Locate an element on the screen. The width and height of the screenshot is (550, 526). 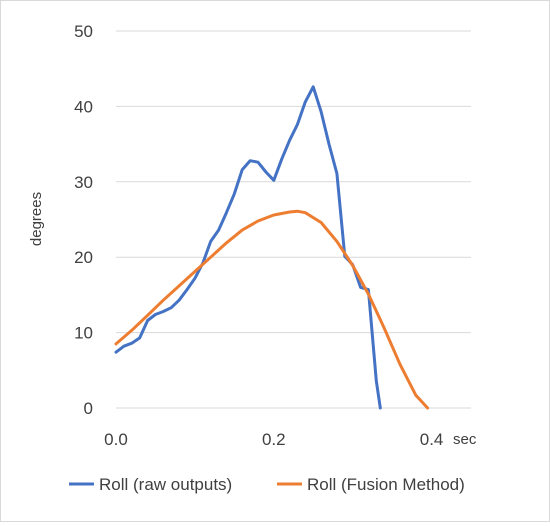
x-tick-labels: 0.0 0.2 0.4 is located at coordinates (273, 439).